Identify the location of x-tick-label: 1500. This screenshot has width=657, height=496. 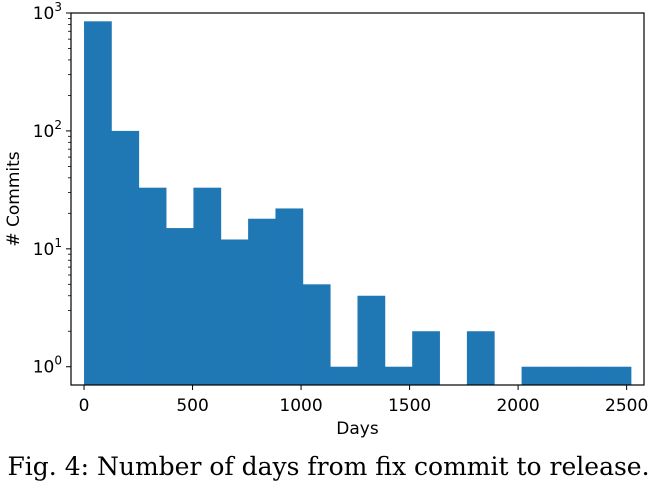
(409, 406).